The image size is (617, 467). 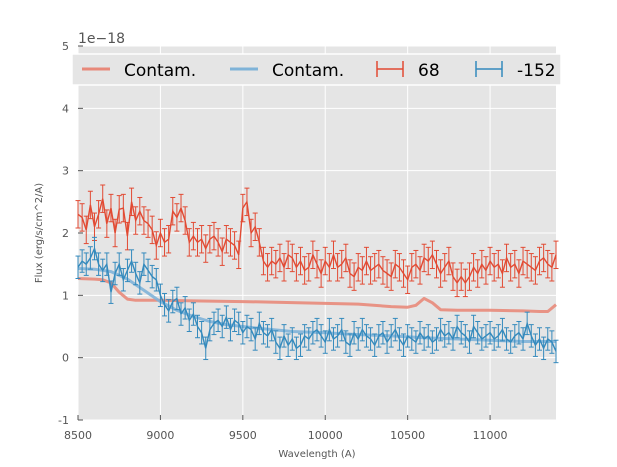 What do you see at coordinates (65, 358) in the screenshot?
I see `y-tick-label: 0` at bounding box center [65, 358].